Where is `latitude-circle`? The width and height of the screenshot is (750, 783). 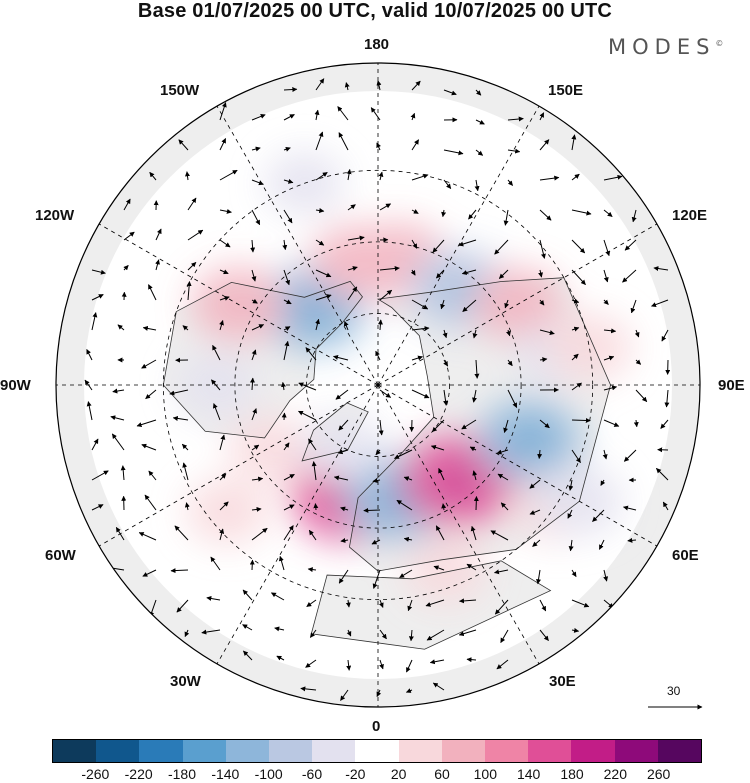
latitude-circle is located at coordinates (378, 385).